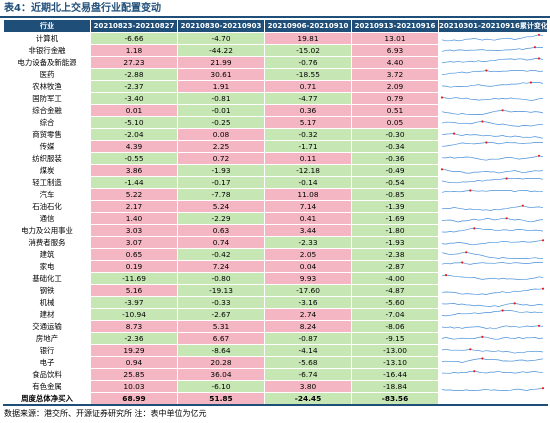  Describe the element at coordinates (221, 362) in the screenshot. I see `week-2-value: 20.28` at that location.